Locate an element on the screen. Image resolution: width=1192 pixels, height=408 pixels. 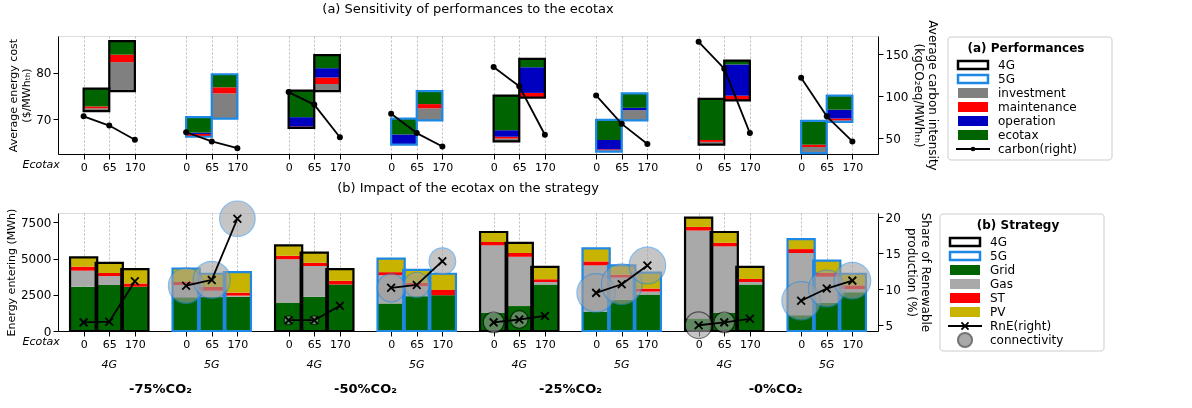
y-axis-title: Energy entering (MWh) is located at coordinates (11, 272).